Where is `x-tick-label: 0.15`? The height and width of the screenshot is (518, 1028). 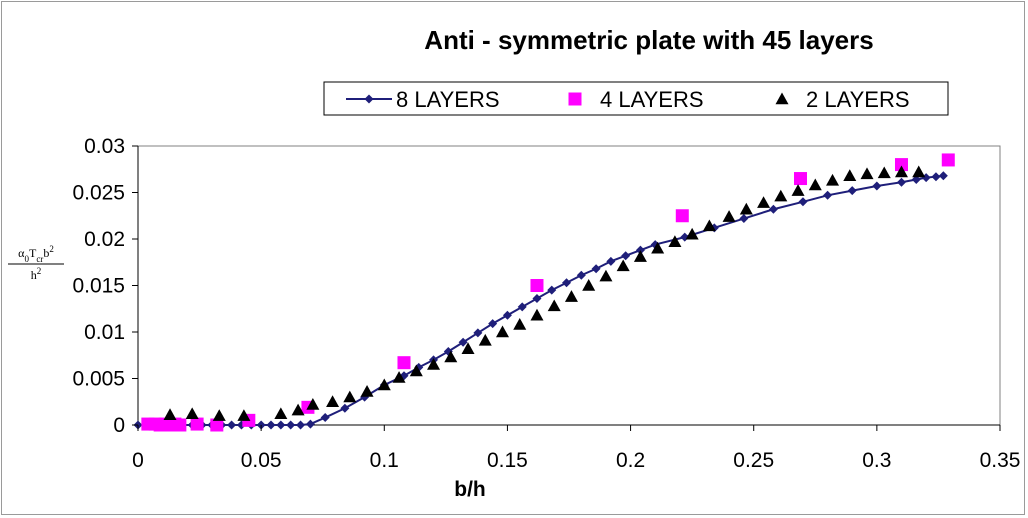
x-tick-label: 0.15 is located at coordinates (507, 460).